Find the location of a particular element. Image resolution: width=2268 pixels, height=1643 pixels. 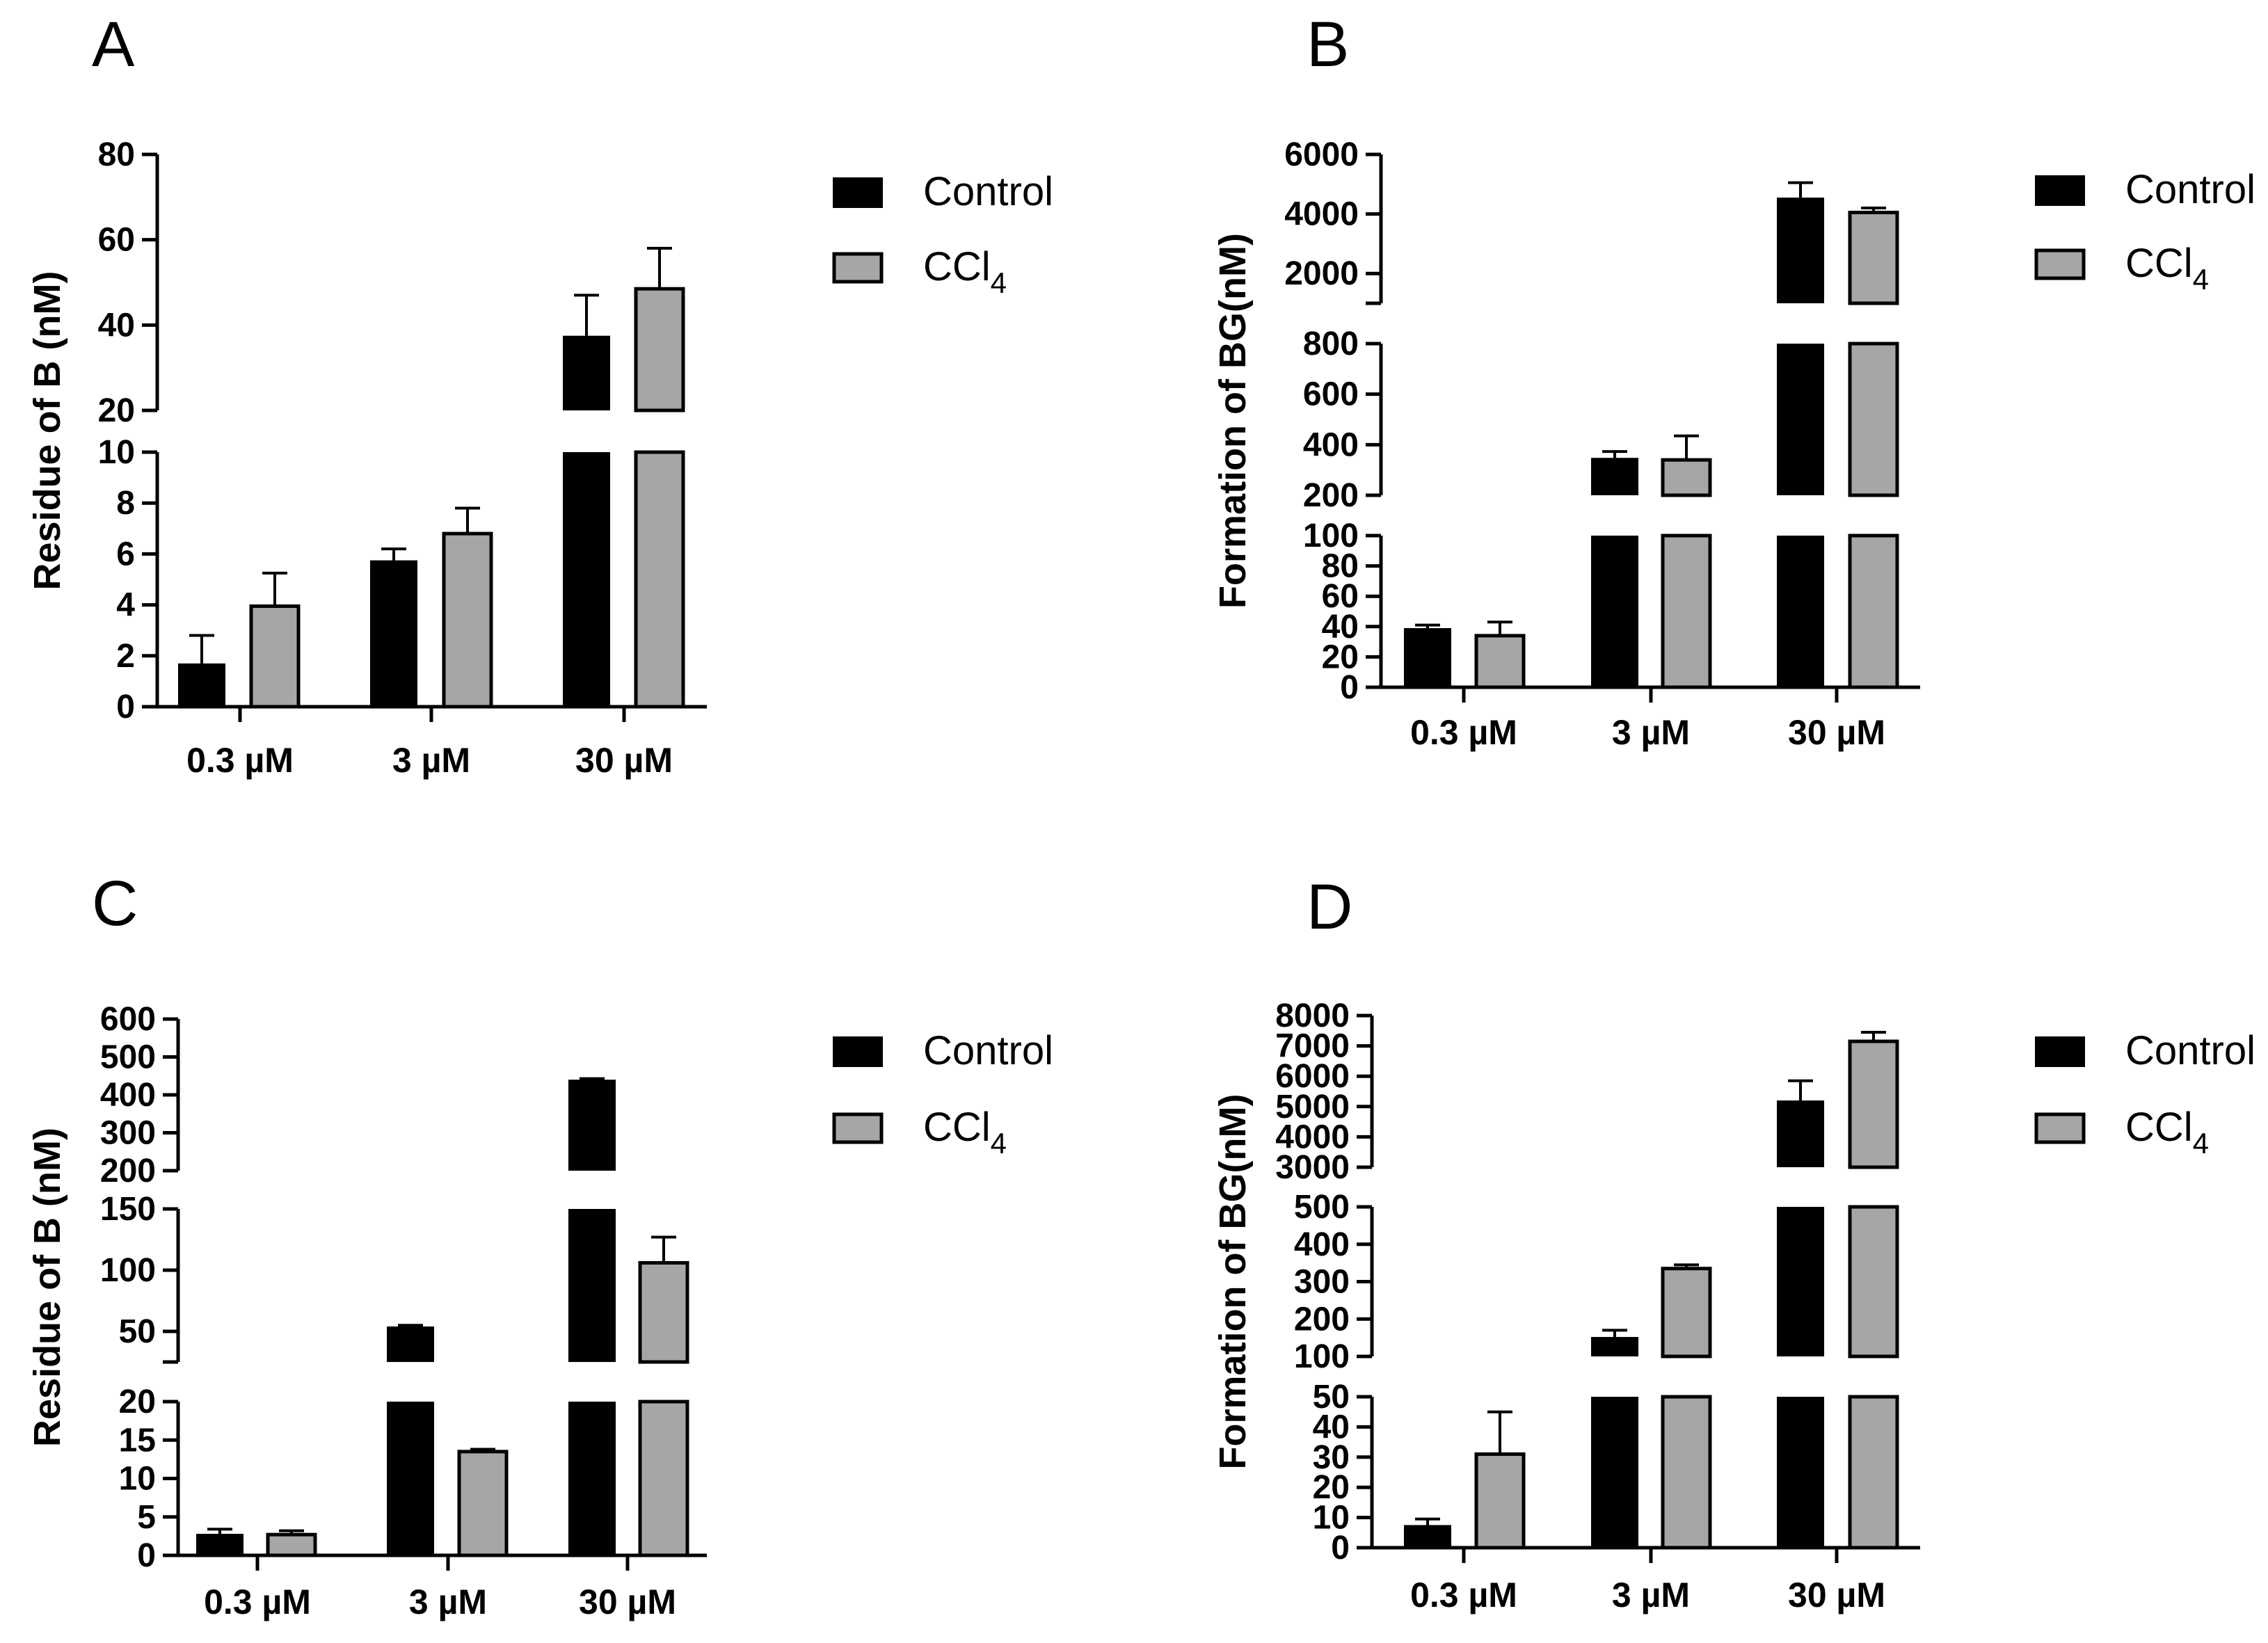

y-tick-label: 6 is located at coordinates (125, 554).